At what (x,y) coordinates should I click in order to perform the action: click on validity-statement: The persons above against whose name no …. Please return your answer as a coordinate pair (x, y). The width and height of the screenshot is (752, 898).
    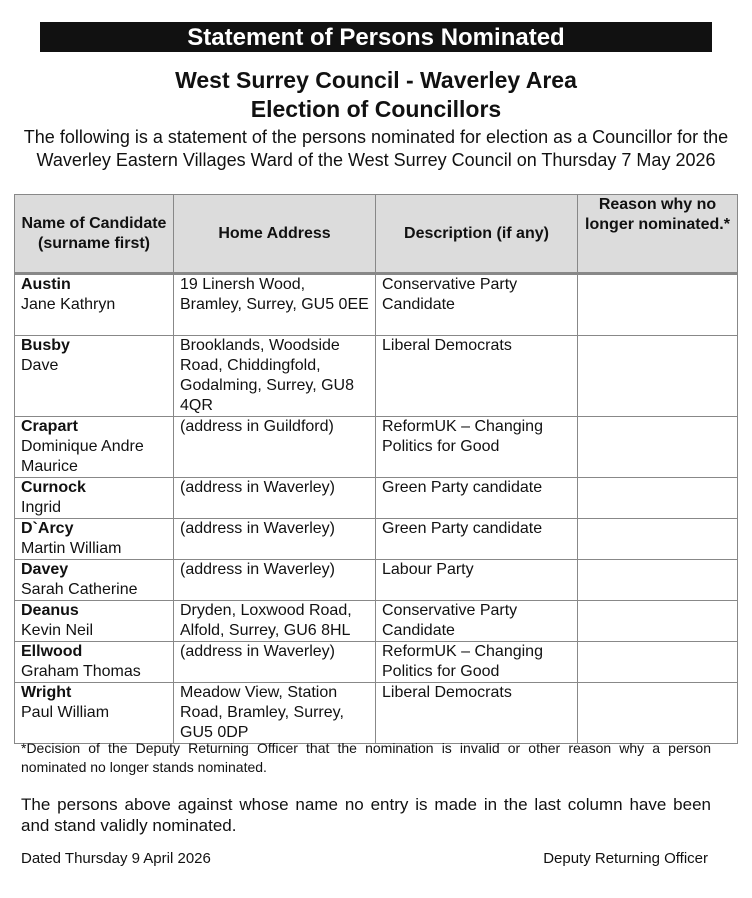
    Looking at the image, I should click on (366, 815).